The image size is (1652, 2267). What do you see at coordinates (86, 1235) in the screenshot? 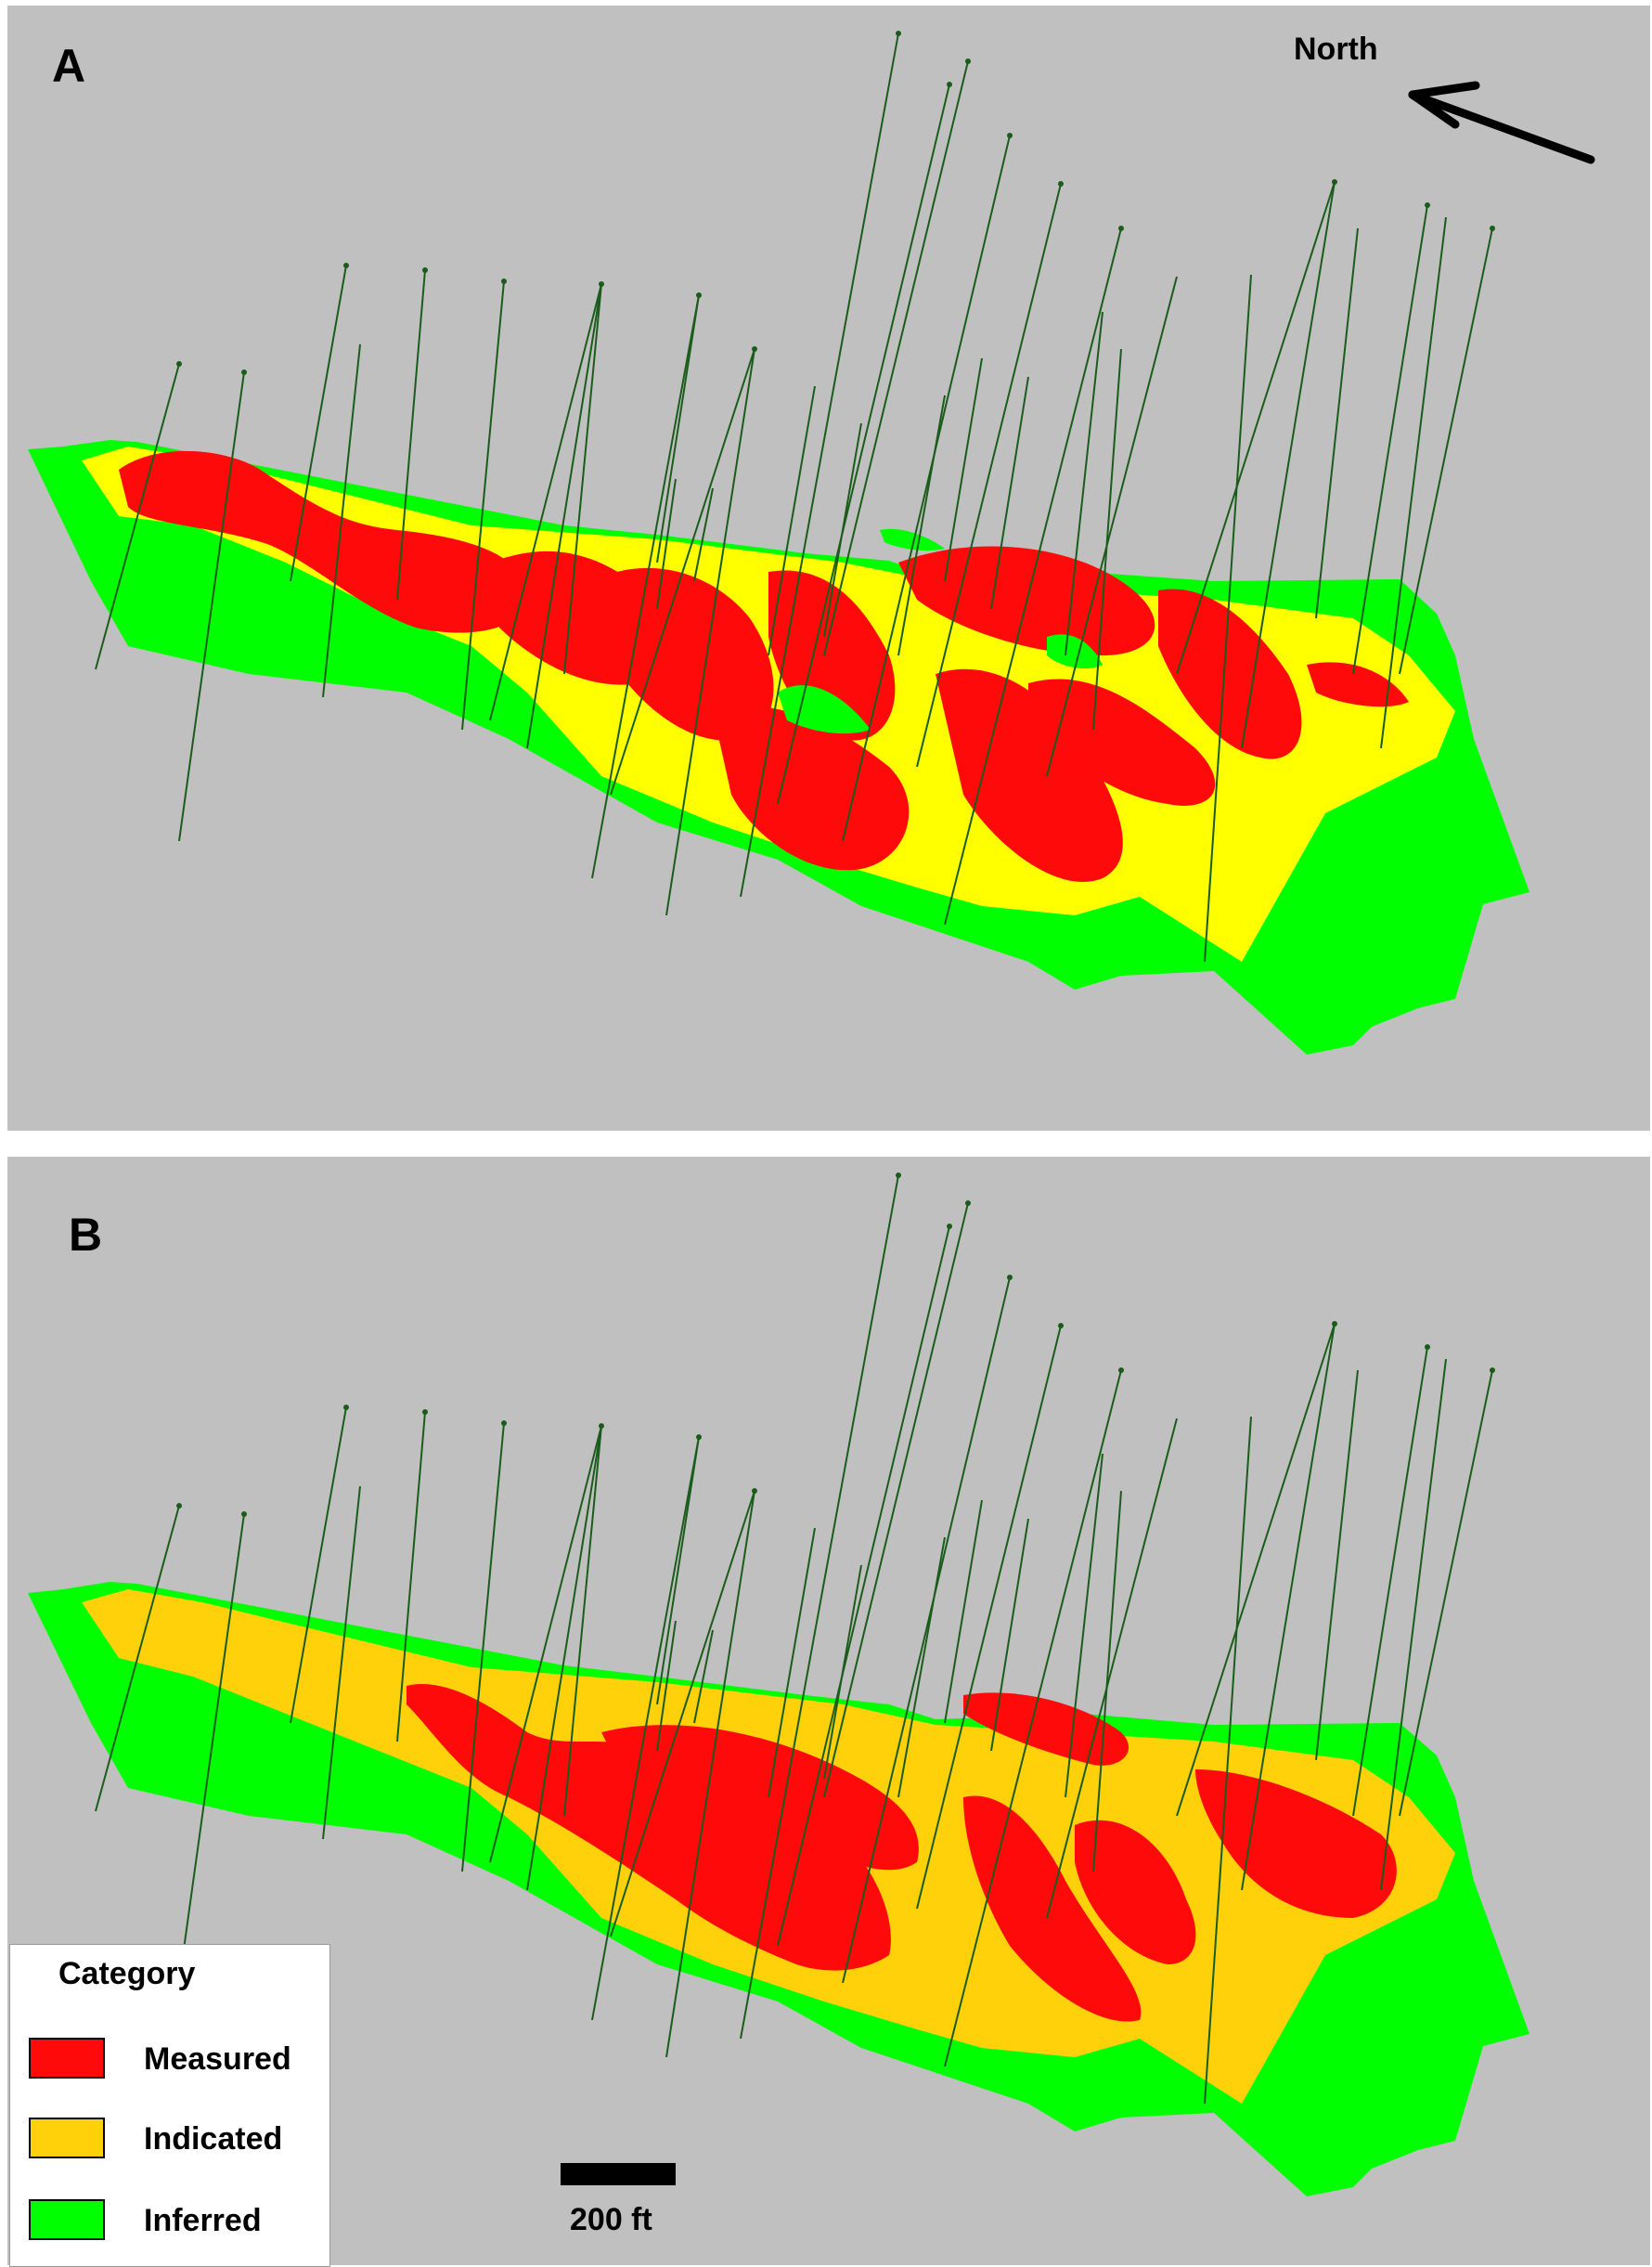
I see `panel-label: B` at bounding box center [86, 1235].